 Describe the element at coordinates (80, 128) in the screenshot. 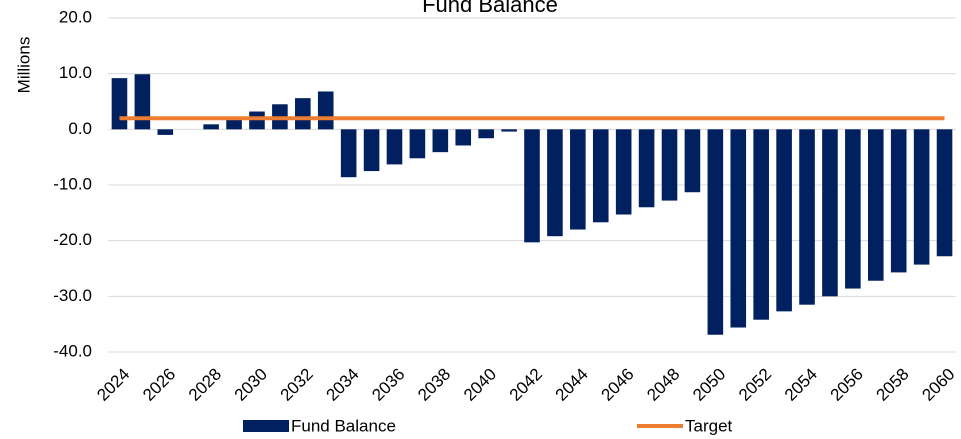

I see `y-tick-label: 0.0` at that location.